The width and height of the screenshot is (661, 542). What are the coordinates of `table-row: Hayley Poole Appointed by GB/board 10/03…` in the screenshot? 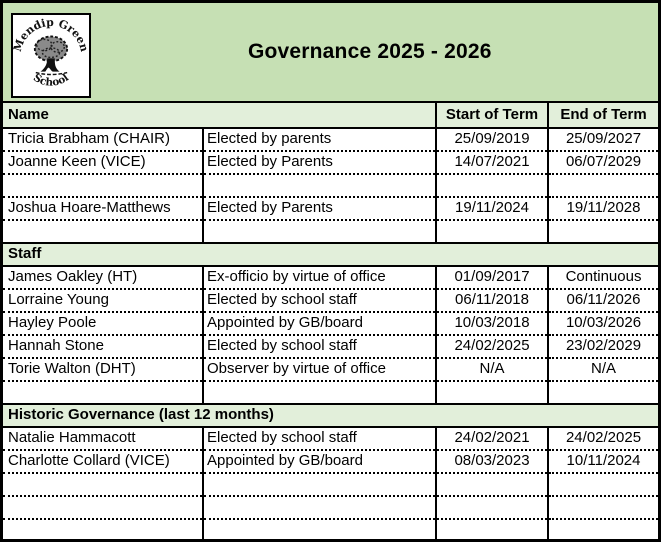 It's located at (330, 324).